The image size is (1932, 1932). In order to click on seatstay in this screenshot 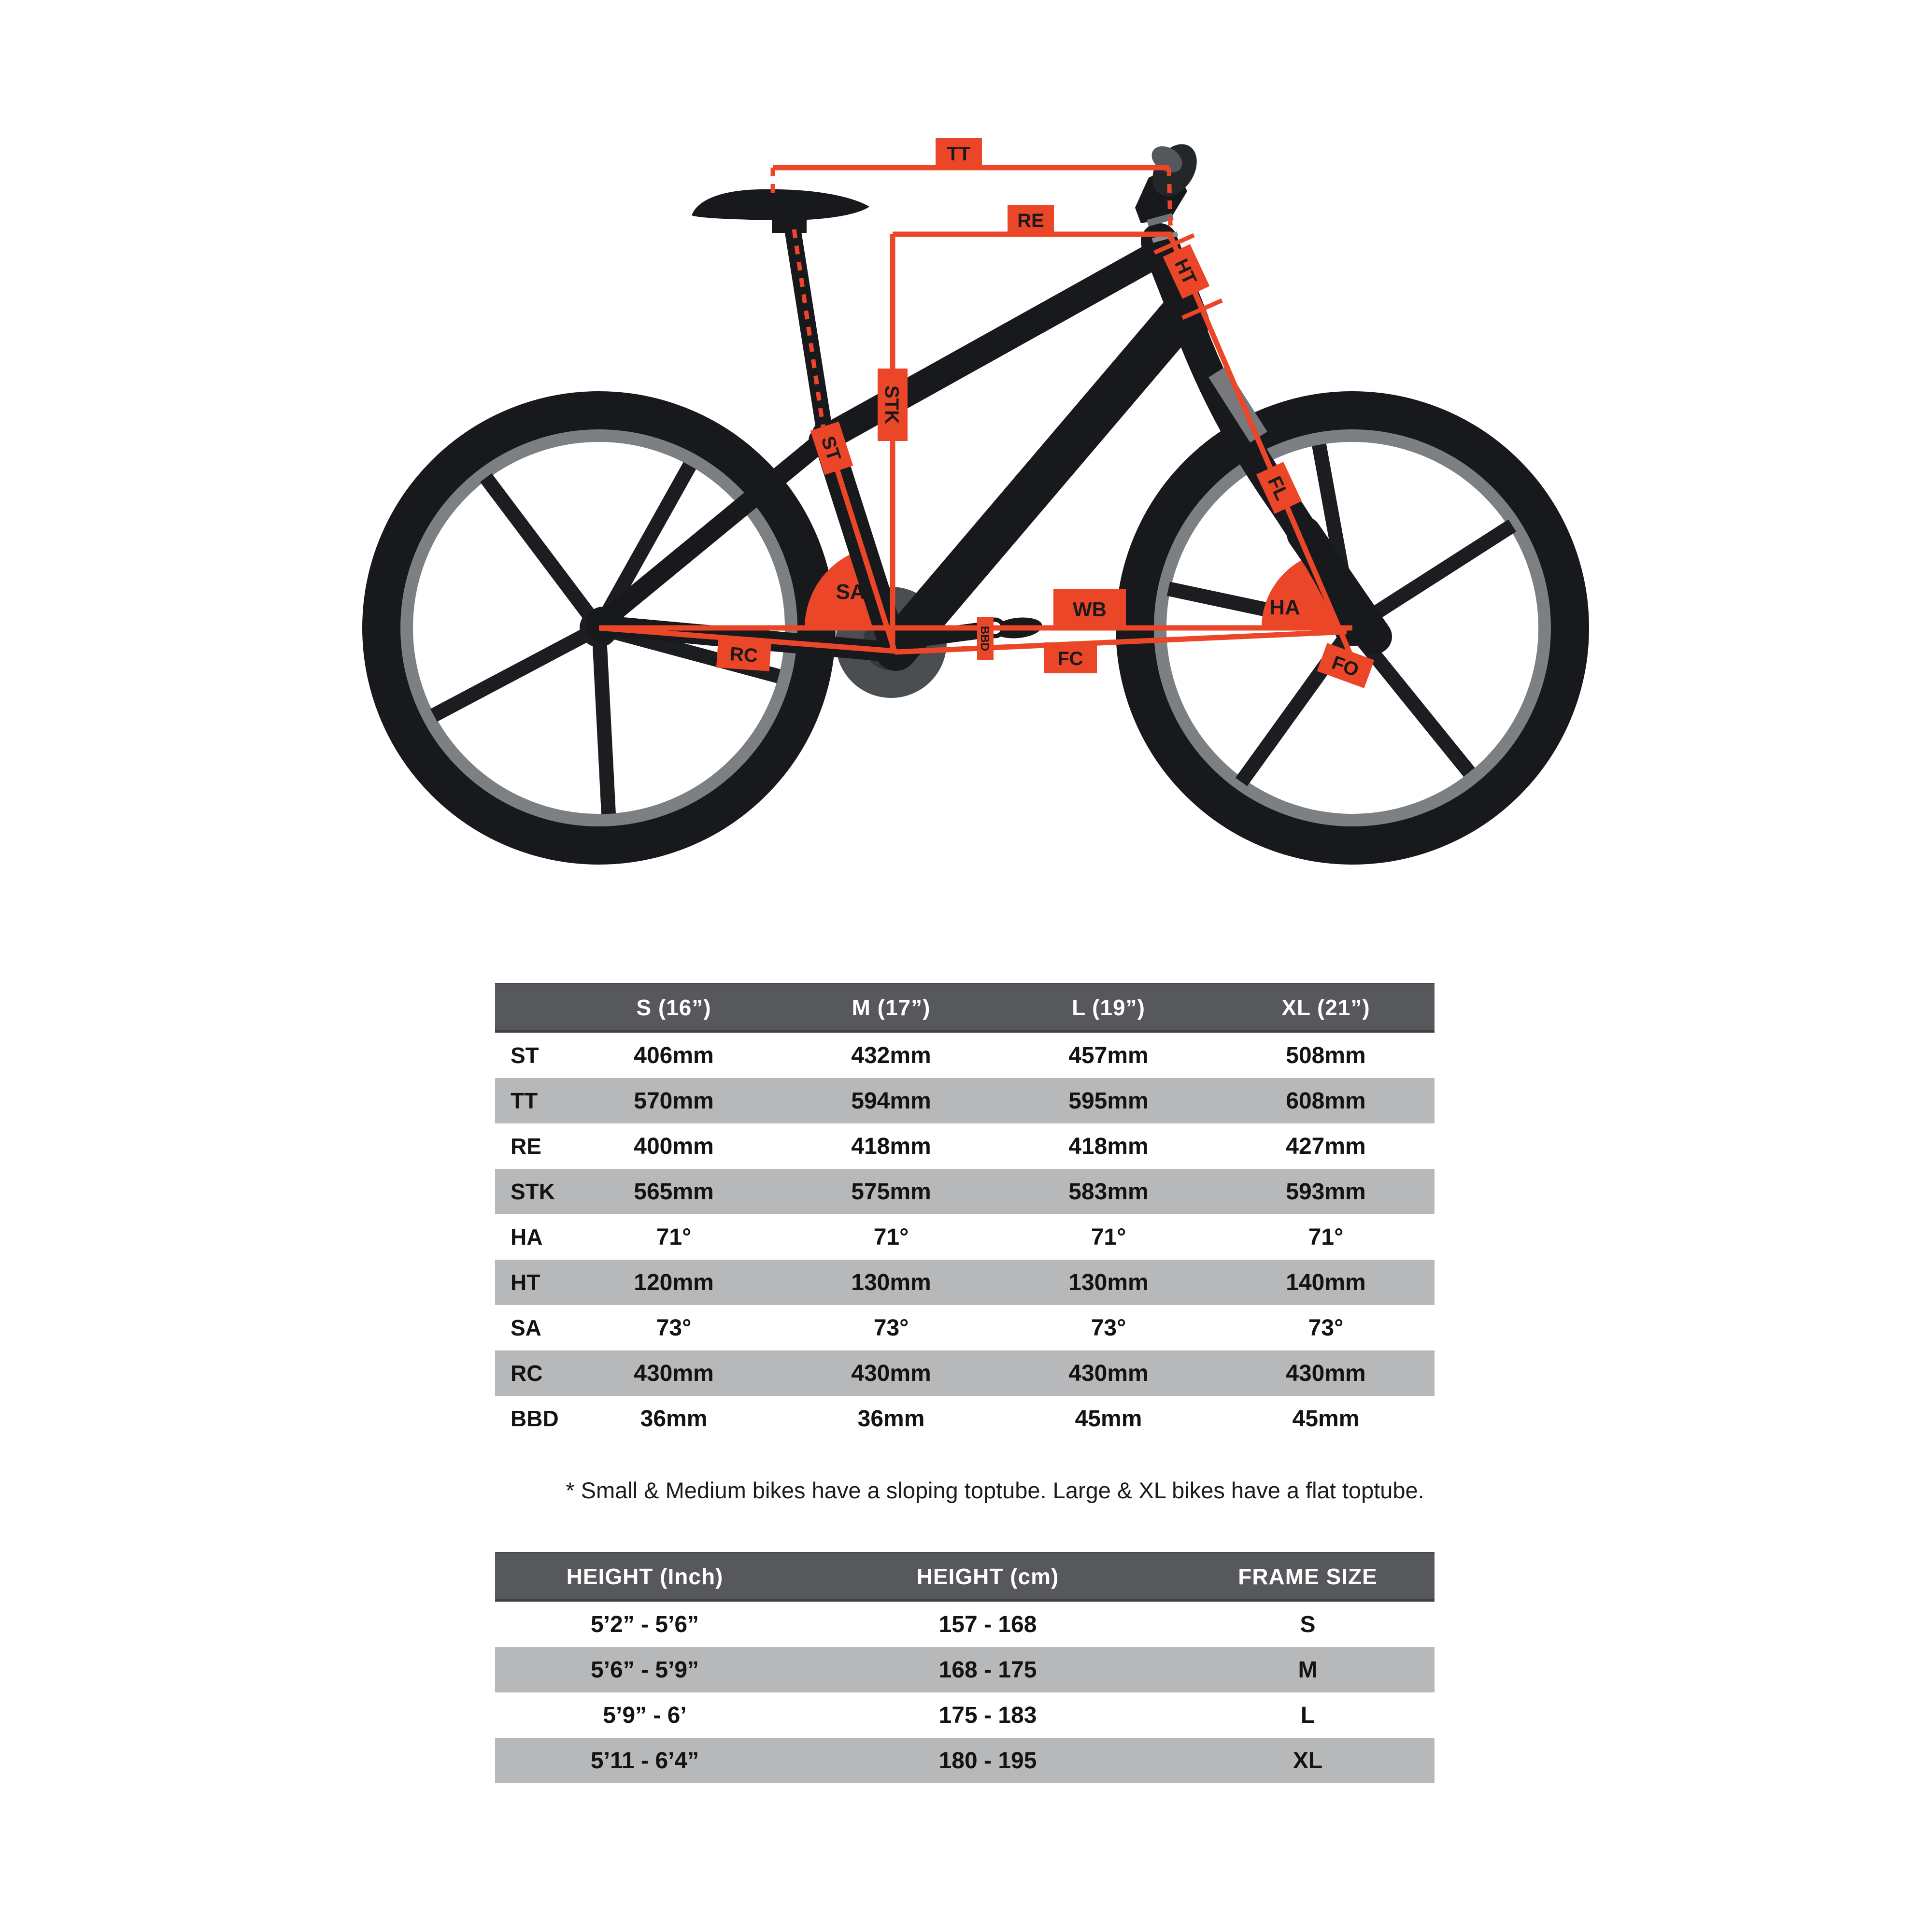, I will do `click(712, 531)`.